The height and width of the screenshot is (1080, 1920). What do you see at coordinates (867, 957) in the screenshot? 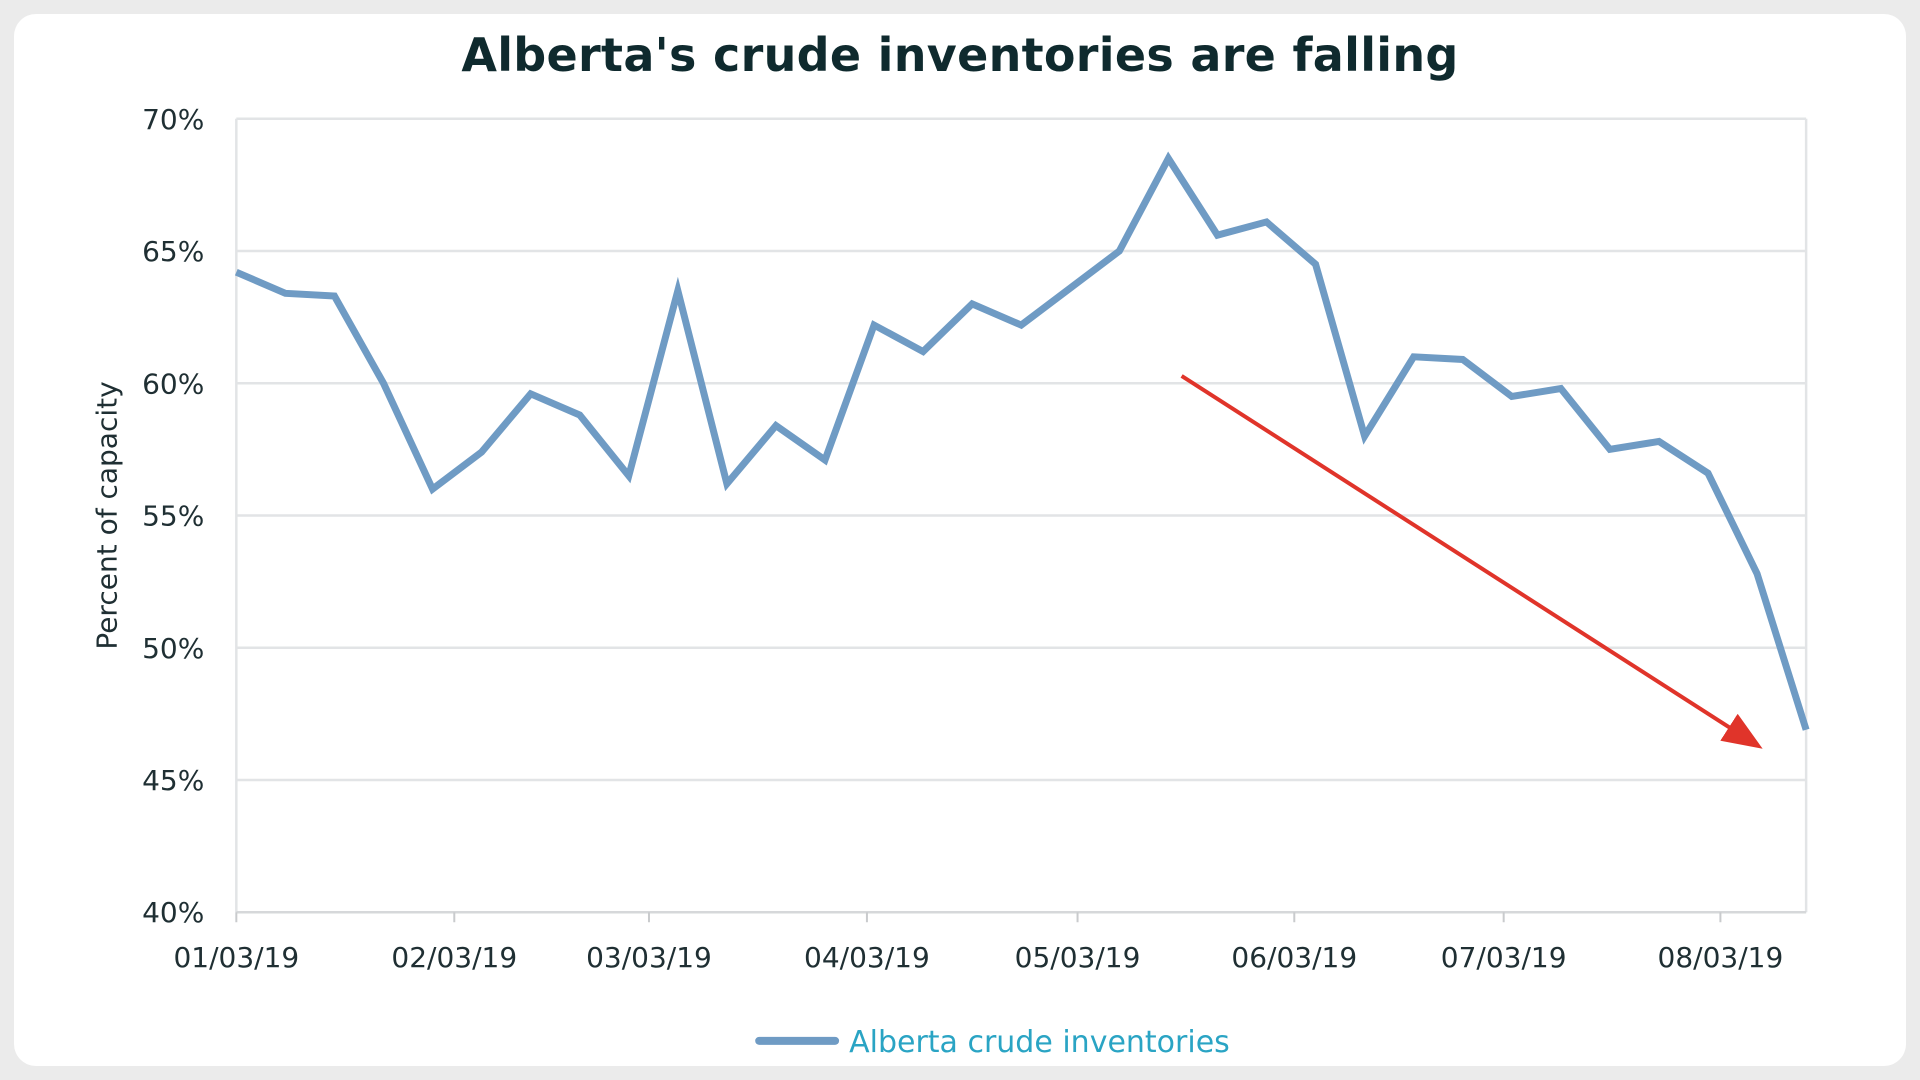
I see `x-tick-label: 04/03/19` at bounding box center [867, 957].